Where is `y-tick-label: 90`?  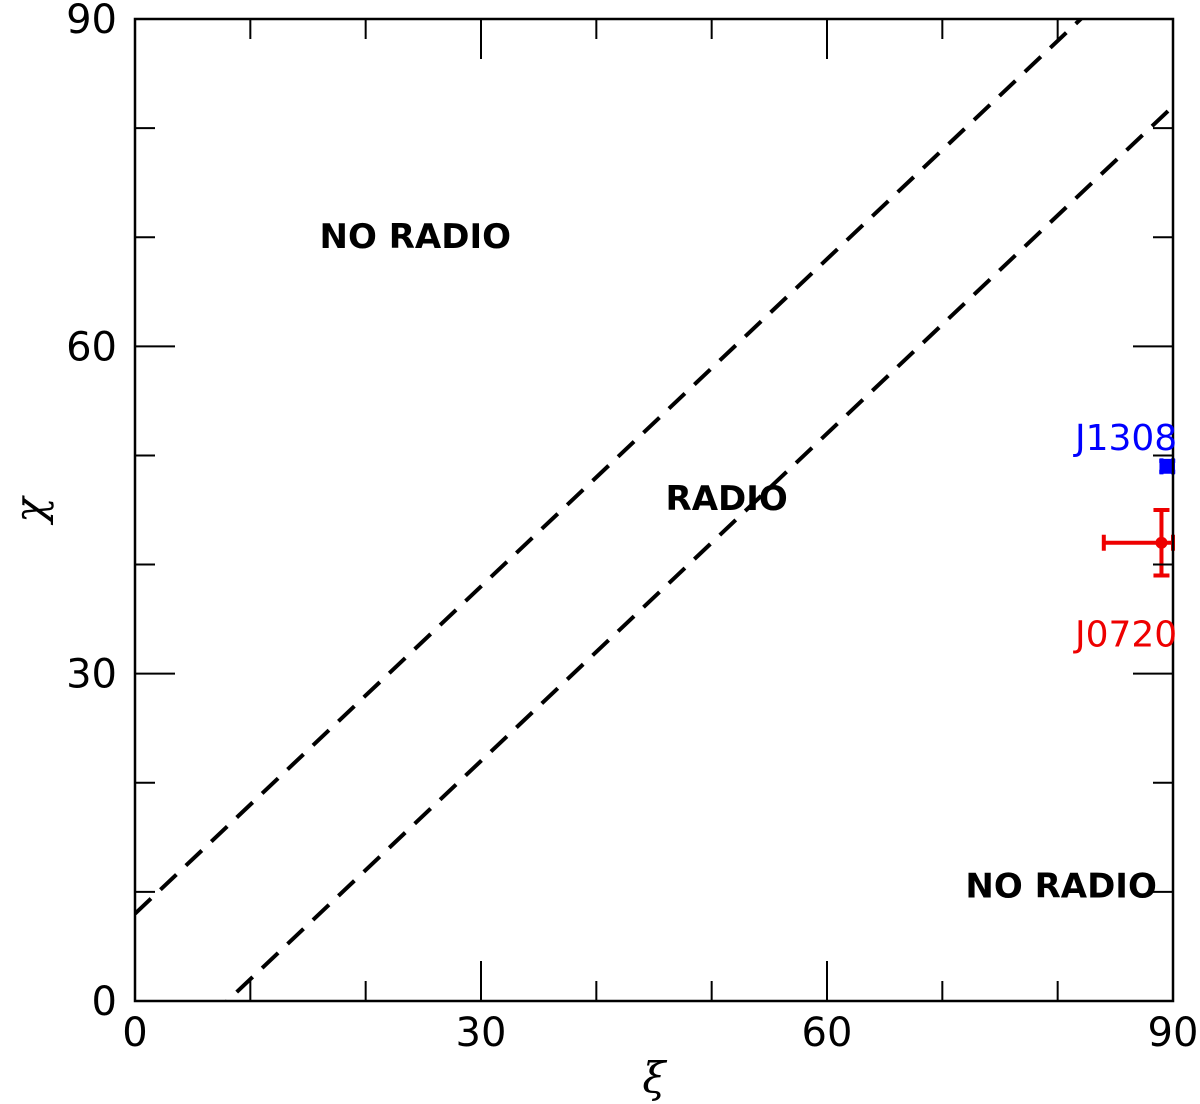 y-tick-label: 90 is located at coordinates (91, 21).